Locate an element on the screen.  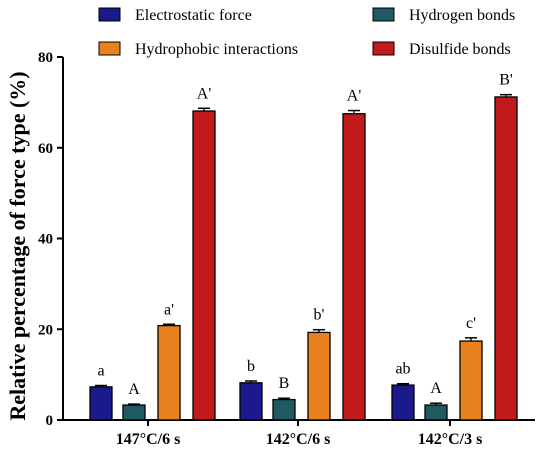
y-axis-label: Relative percentage of force type (%) is located at coordinates (17, 245).